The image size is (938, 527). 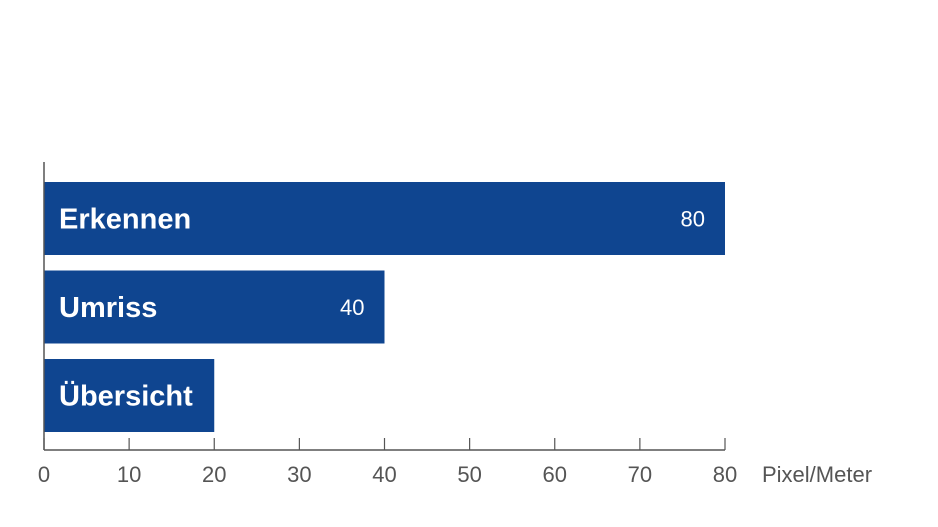 I want to click on bar-category-label: Erkennen, so click(x=125, y=220).